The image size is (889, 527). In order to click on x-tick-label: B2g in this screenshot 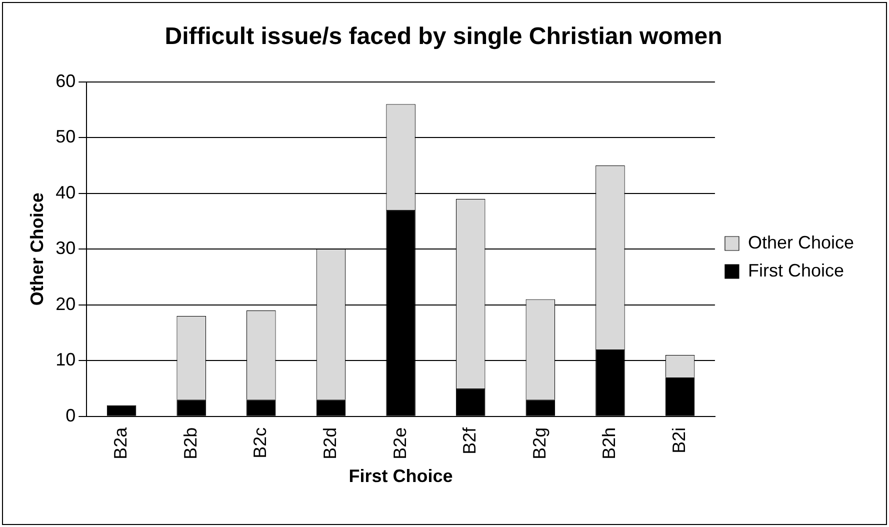, I will do `click(539, 443)`.